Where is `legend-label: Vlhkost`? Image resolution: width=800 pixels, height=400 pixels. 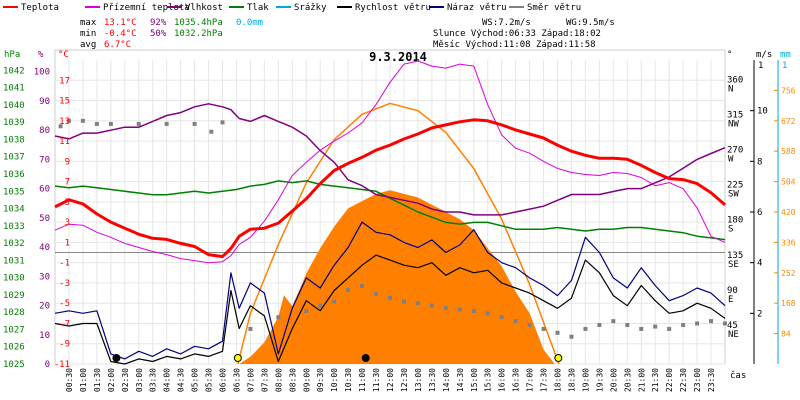
legend-label: Vlhkost is located at coordinates (204, 8).